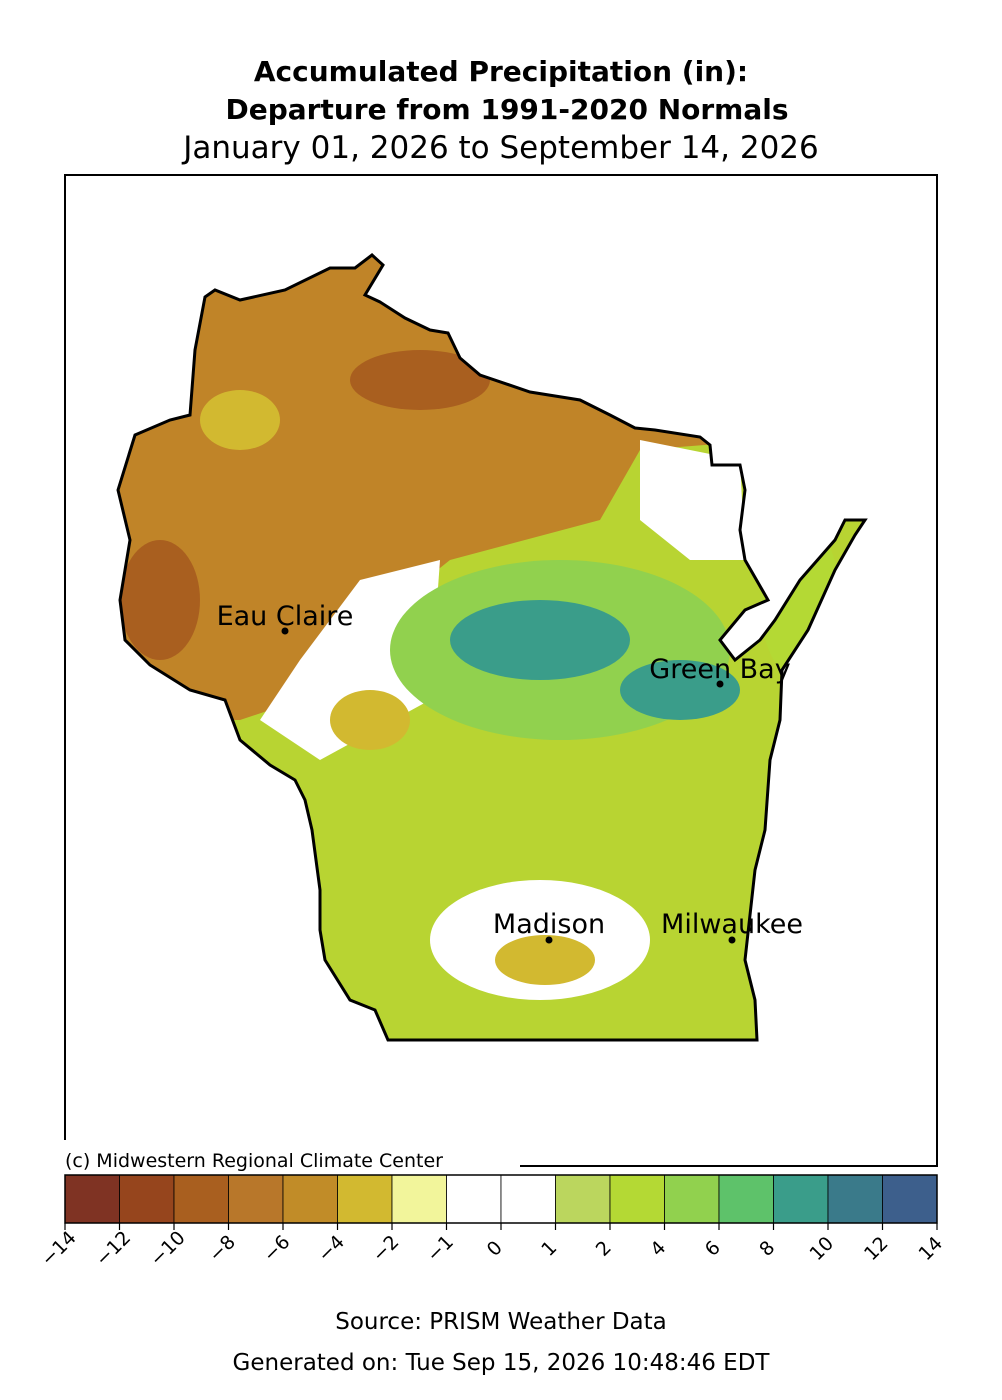  Describe the element at coordinates (876, 1248) in the screenshot. I see `tick-label: 12` at that location.